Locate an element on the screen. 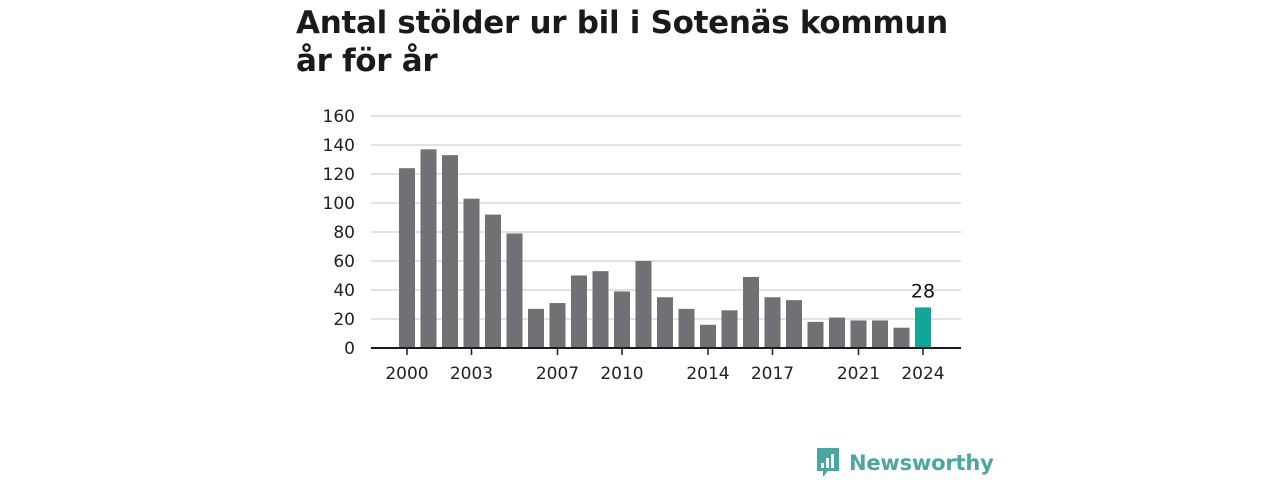 The height and width of the screenshot is (480, 1280). bar-highlight is located at coordinates (923, 327).